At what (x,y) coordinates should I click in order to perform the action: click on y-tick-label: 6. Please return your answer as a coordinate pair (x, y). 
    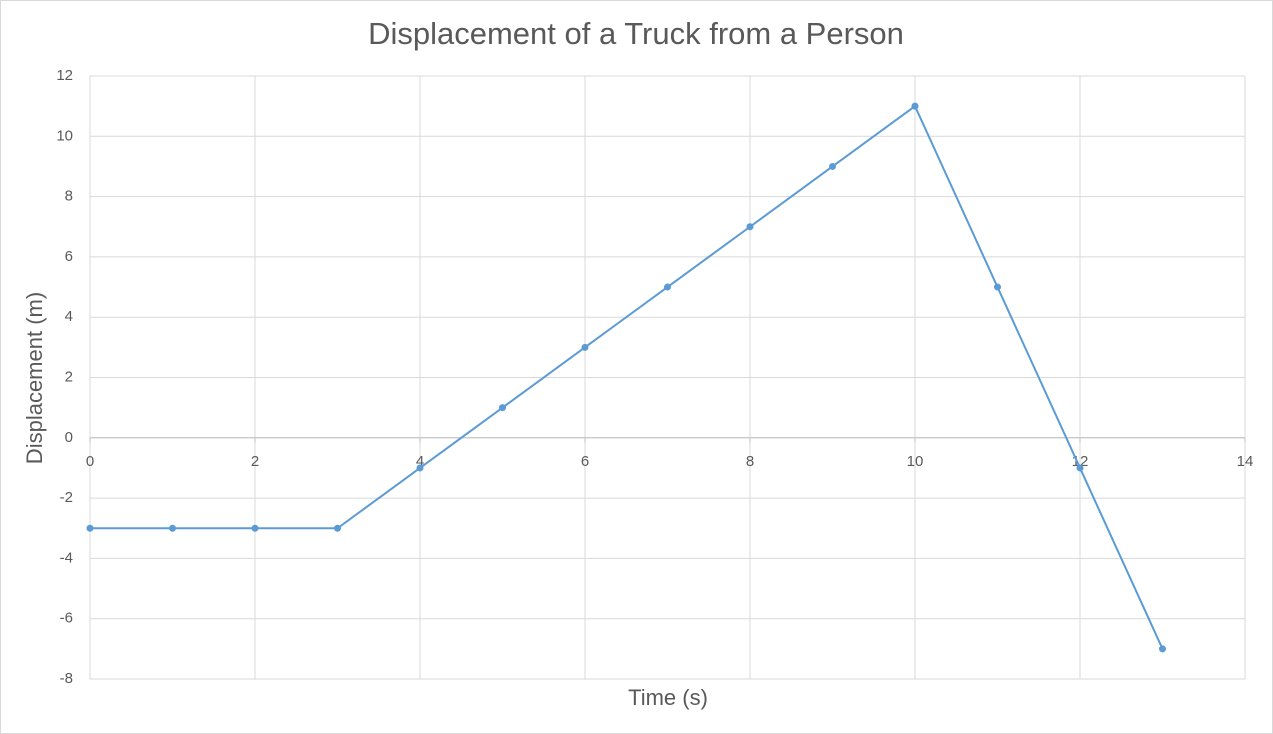
    Looking at the image, I should click on (69, 256).